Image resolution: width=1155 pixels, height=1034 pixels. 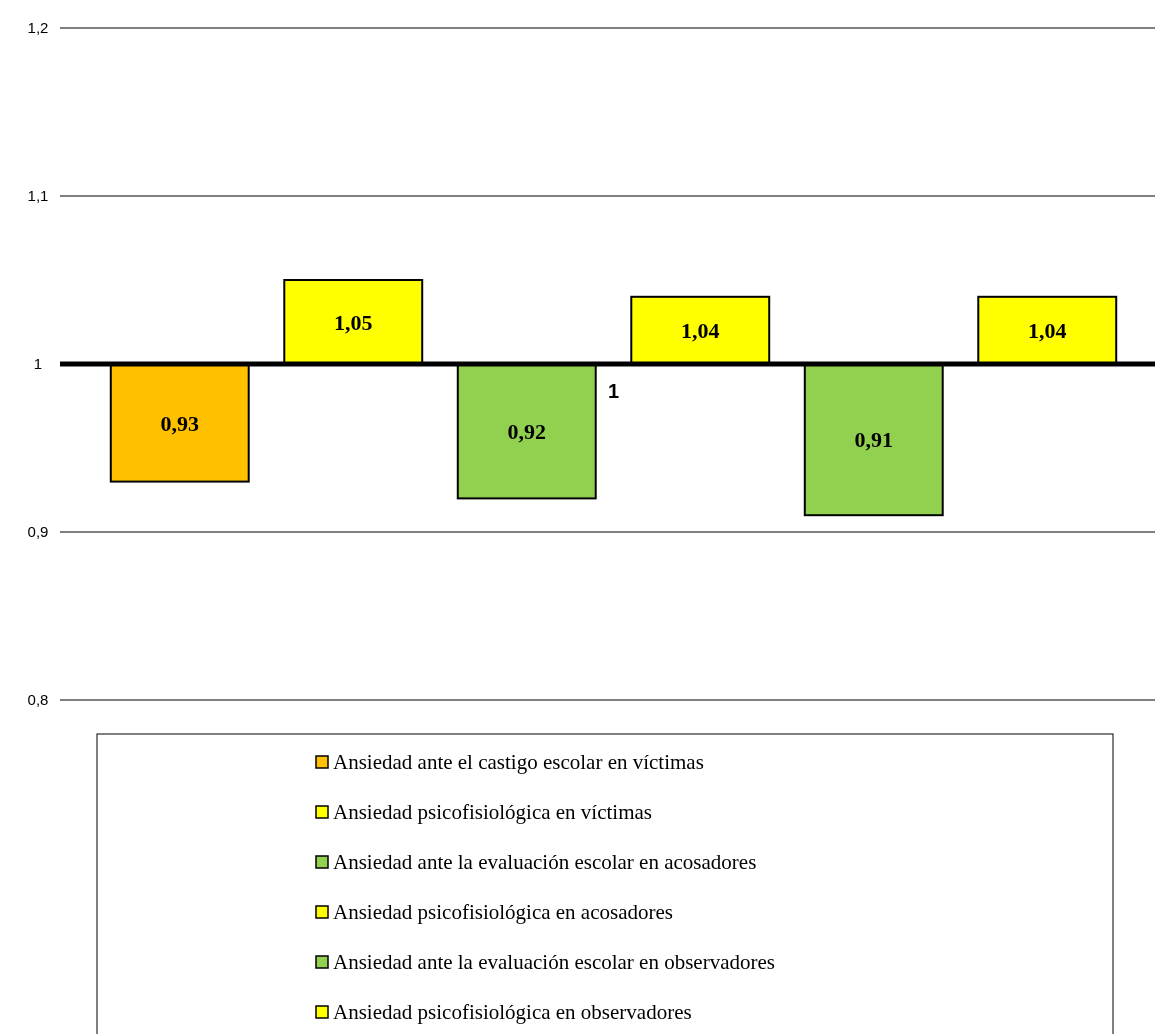 I want to click on legend-label: Ansiedad ante la evaluación escolar en observadores, so click(x=554, y=962).